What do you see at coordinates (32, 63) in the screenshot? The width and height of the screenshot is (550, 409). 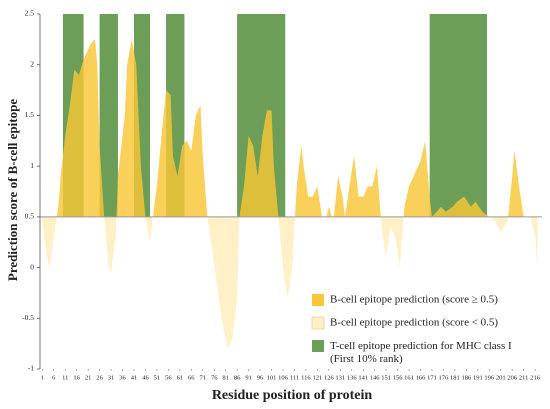 I see `y-tick-label: 2` at bounding box center [32, 63].